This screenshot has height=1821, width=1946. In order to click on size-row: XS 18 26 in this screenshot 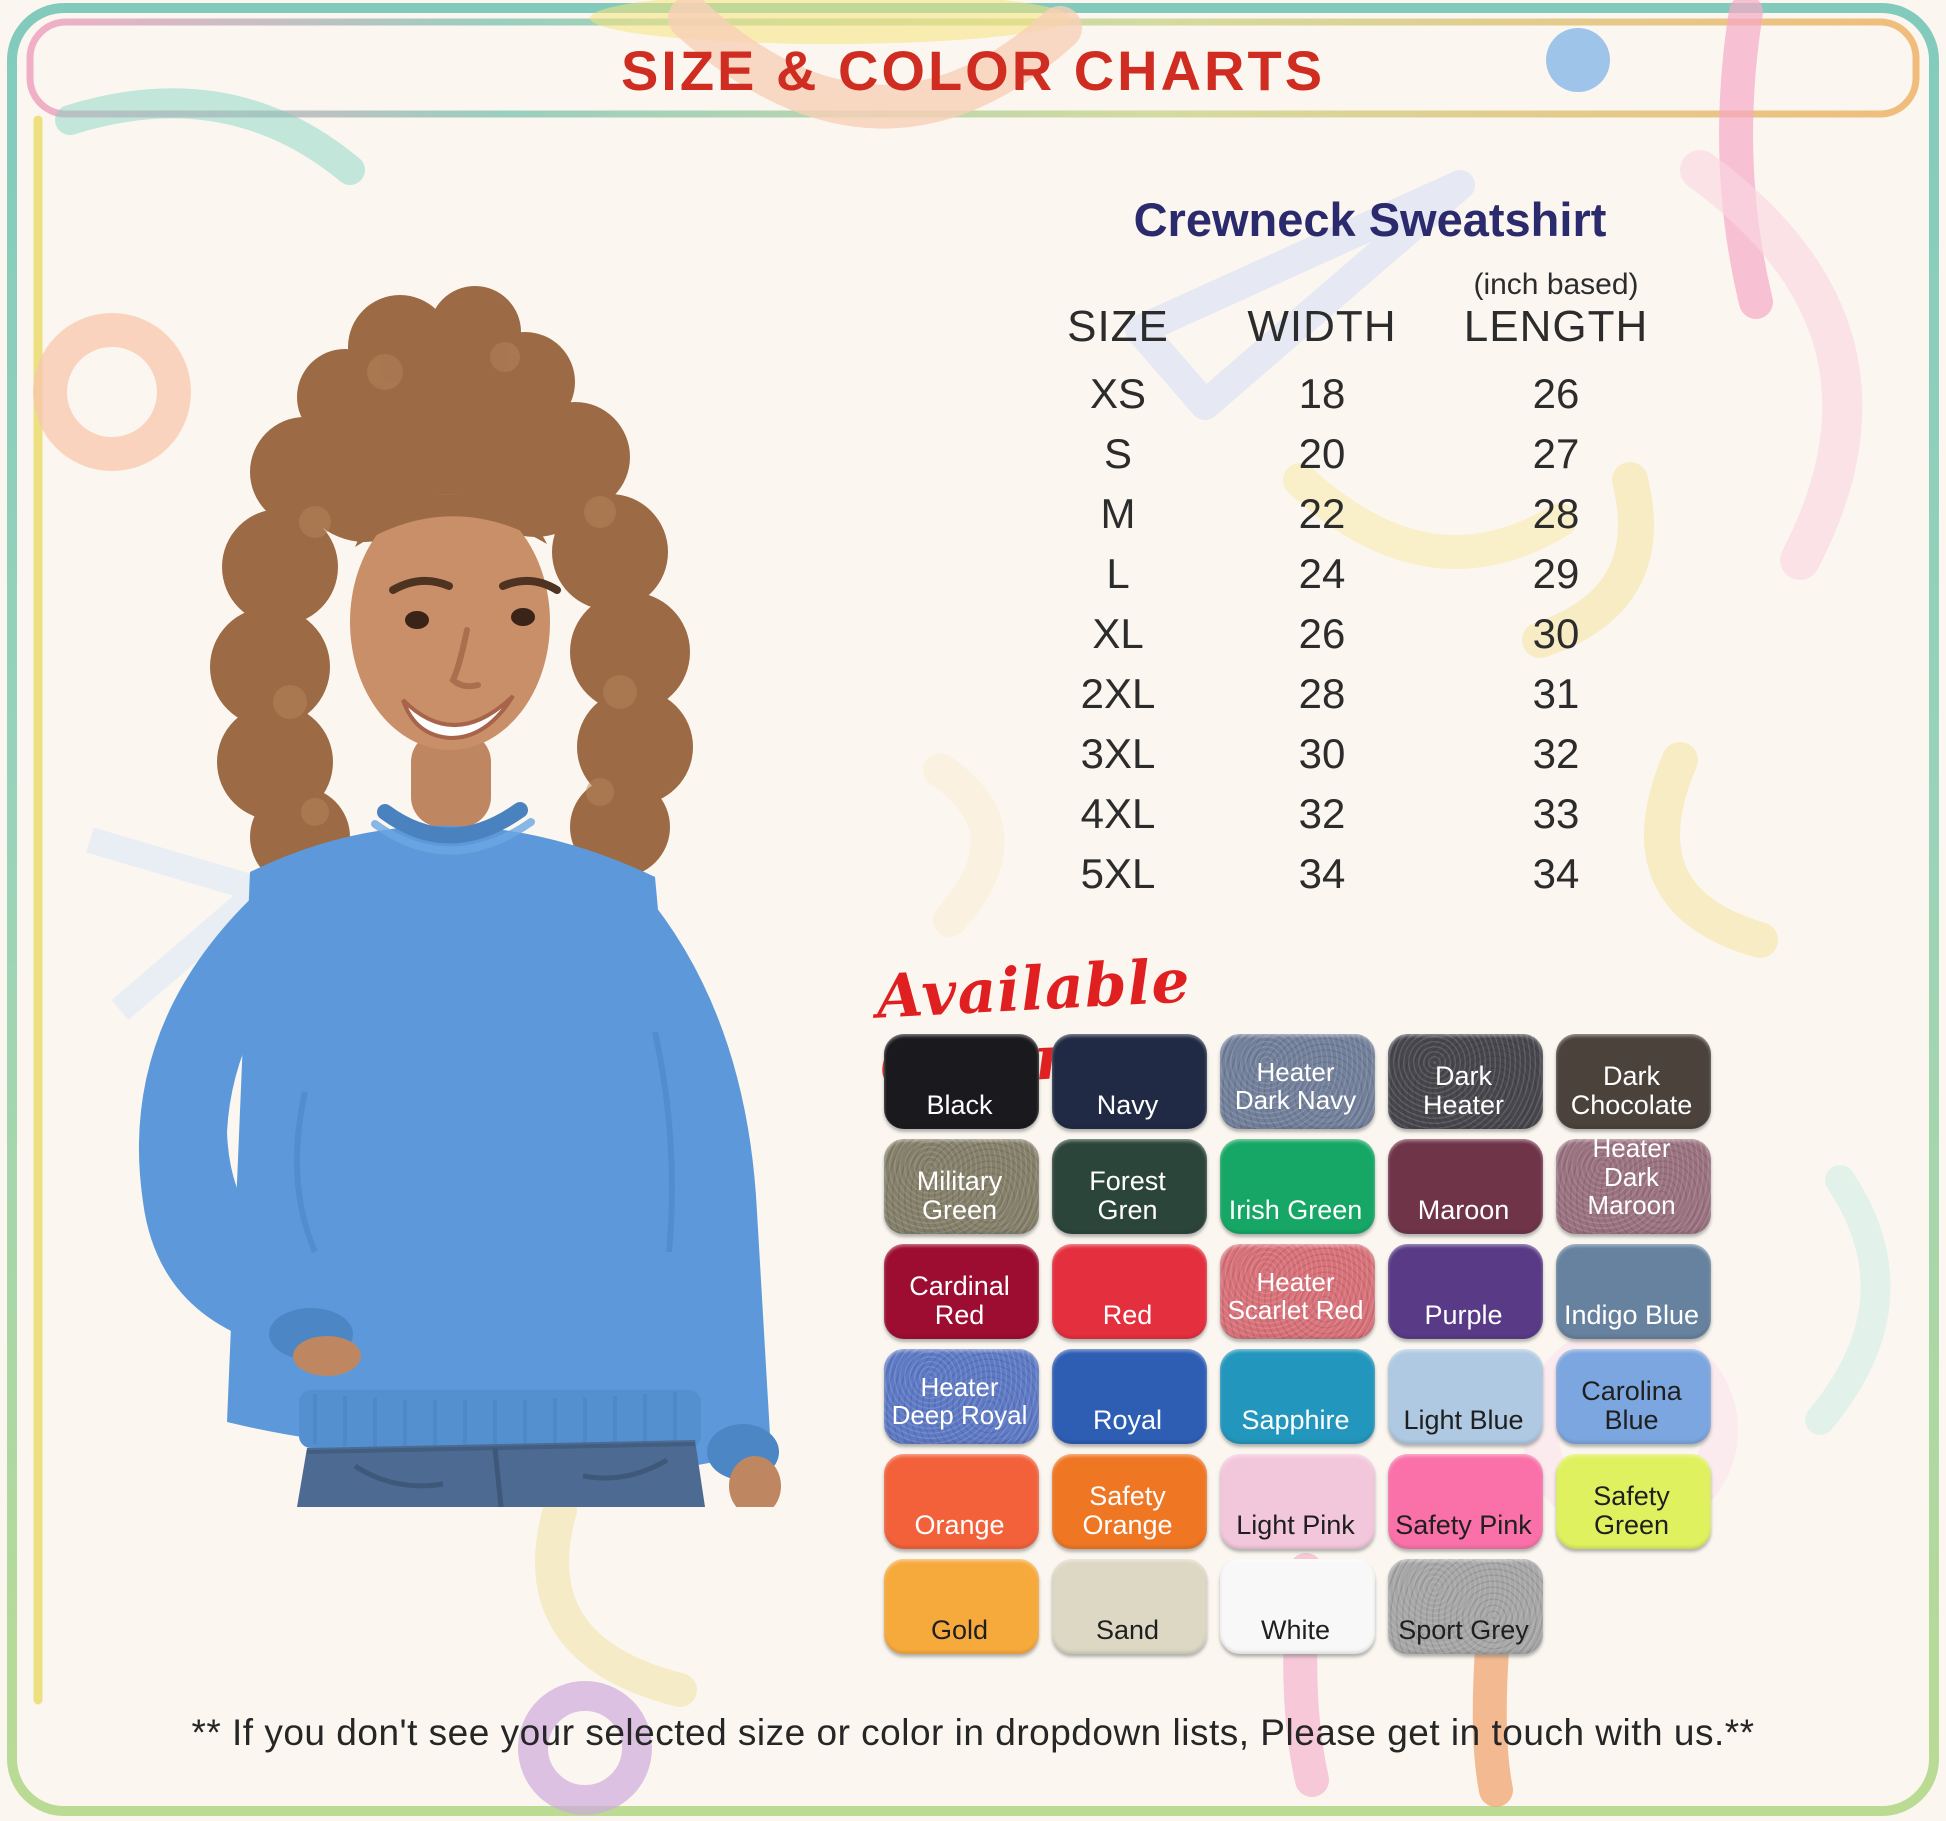, I will do `click(1352, 394)`.